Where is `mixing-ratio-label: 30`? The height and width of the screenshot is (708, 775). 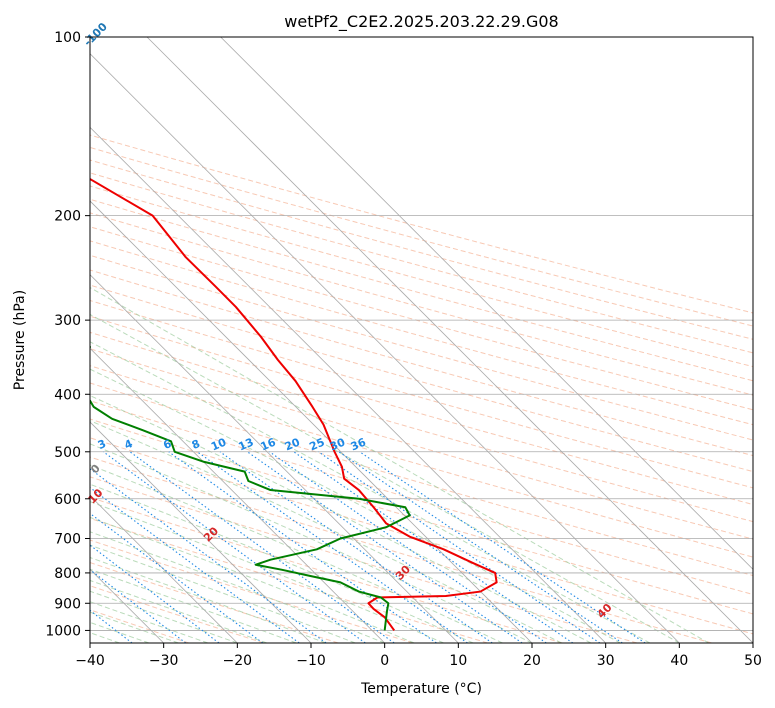 mixing-ratio-label: 30 is located at coordinates (337, 444).